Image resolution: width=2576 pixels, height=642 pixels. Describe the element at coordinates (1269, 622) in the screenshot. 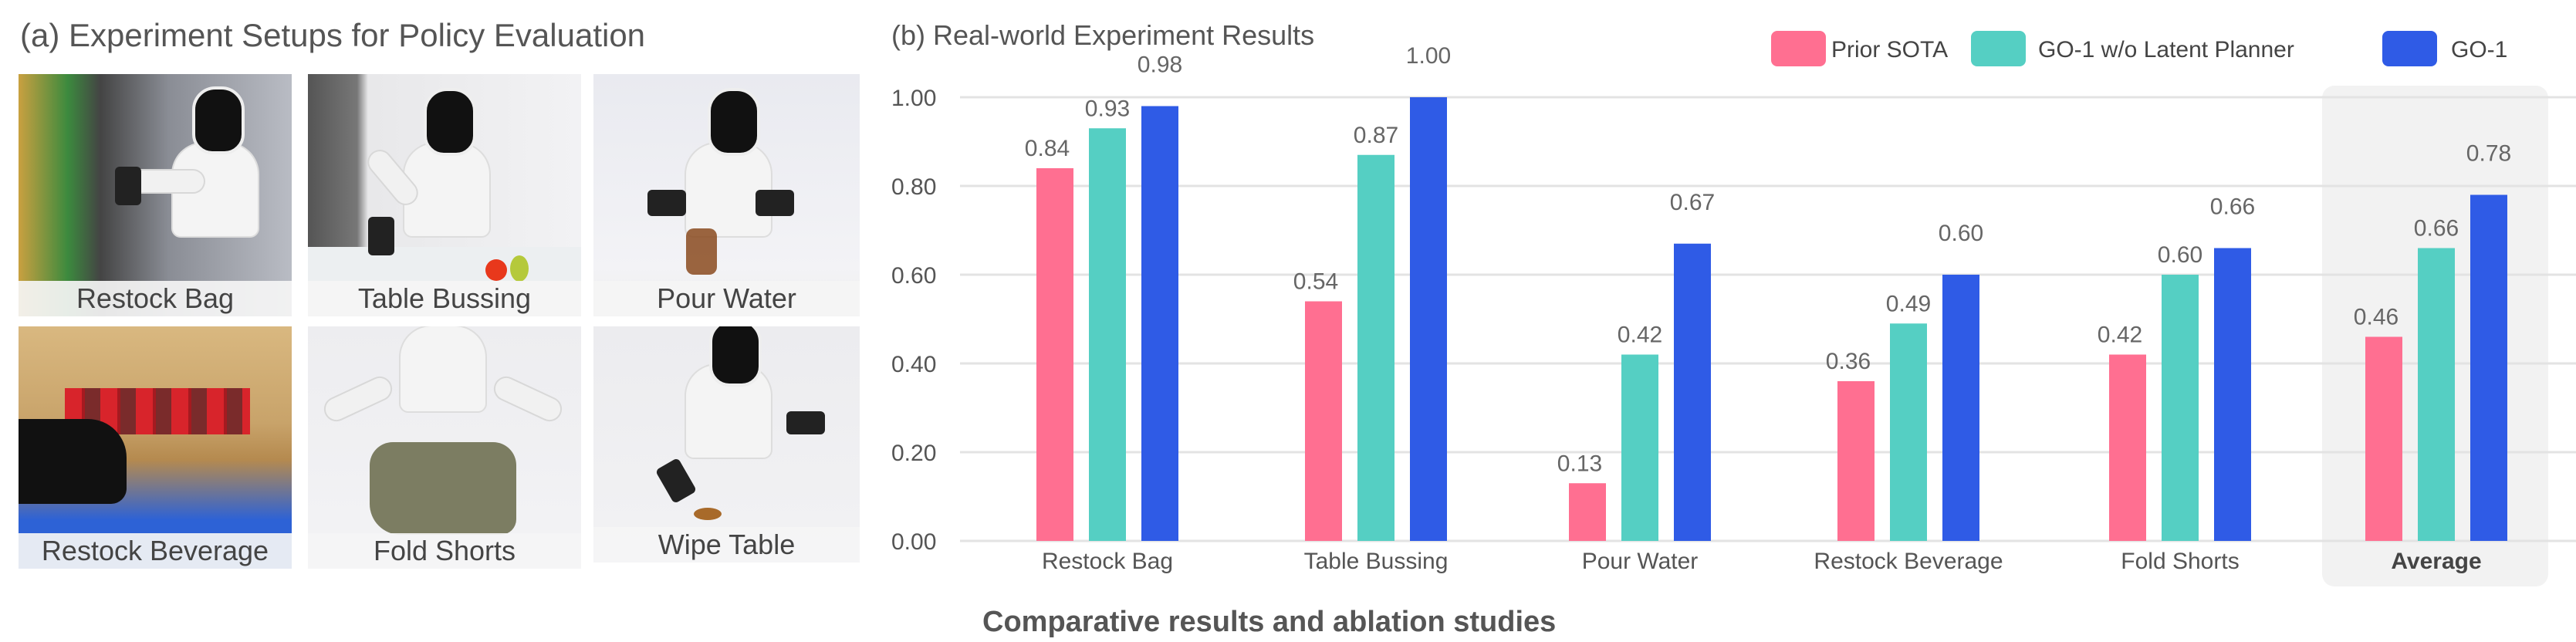

I see `chart-caption: Comparative results and ablation studies` at that location.